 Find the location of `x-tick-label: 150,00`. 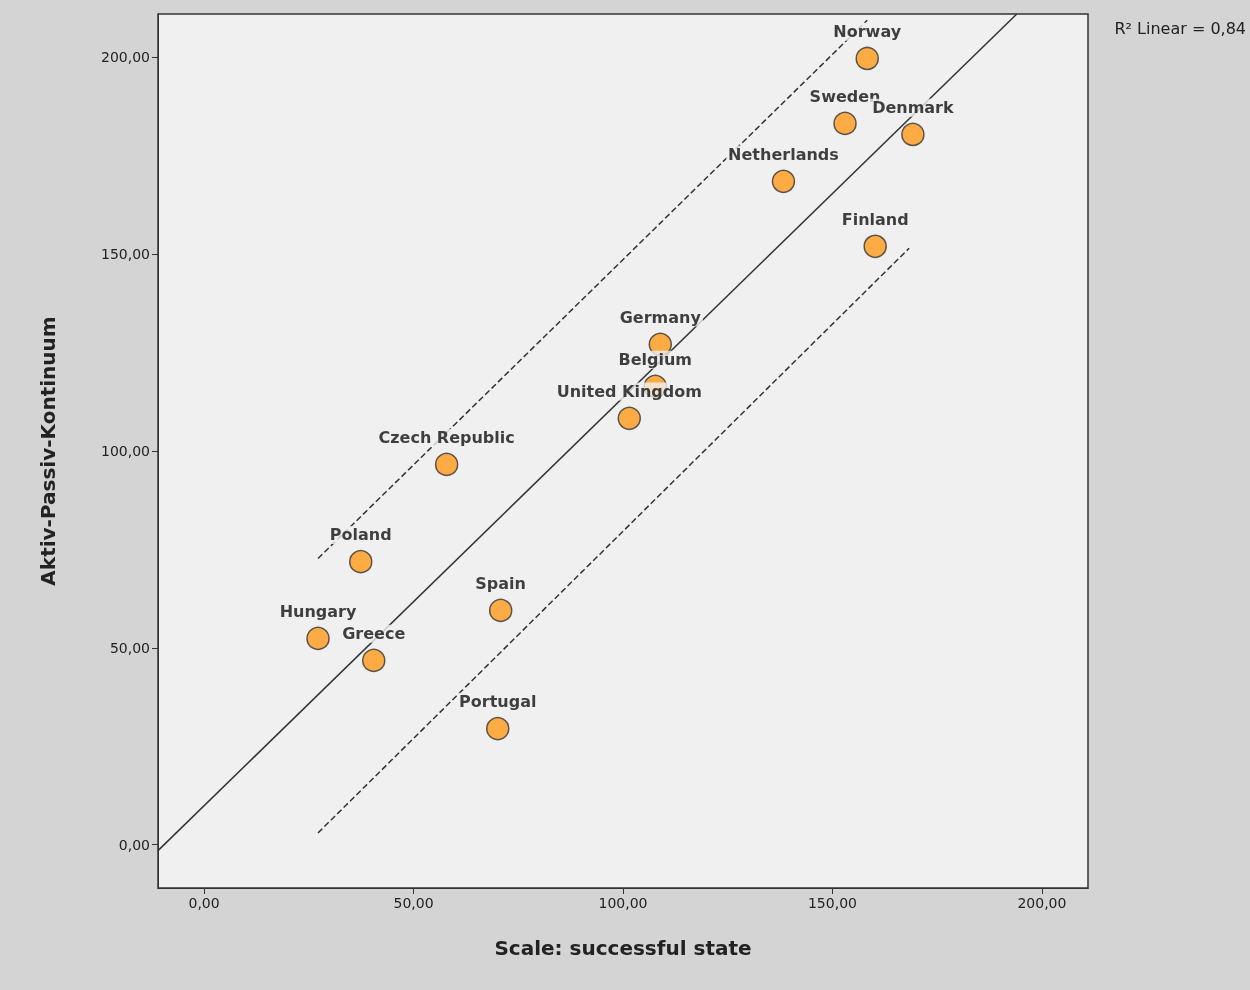

x-tick-label: 150,00 is located at coordinates (832, 903).